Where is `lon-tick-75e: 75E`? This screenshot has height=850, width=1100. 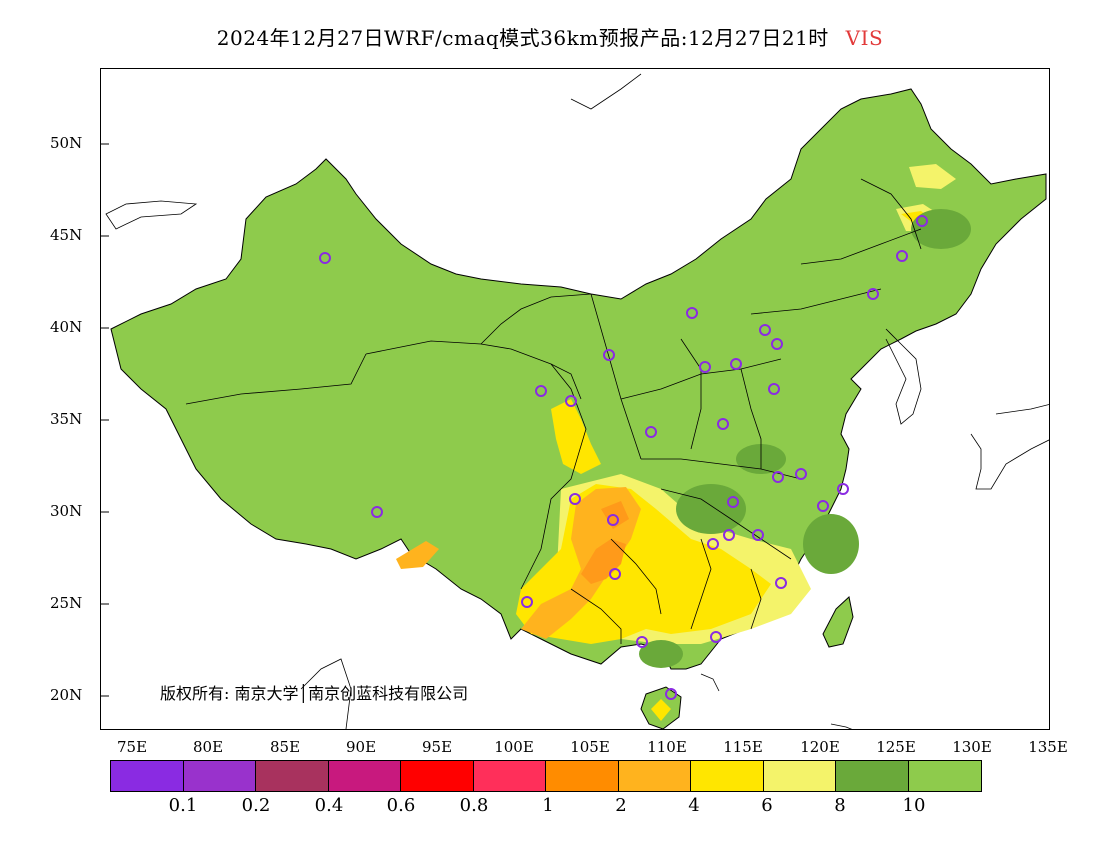
lon-tick-75e: 75E is located at coordinates (132, 747).